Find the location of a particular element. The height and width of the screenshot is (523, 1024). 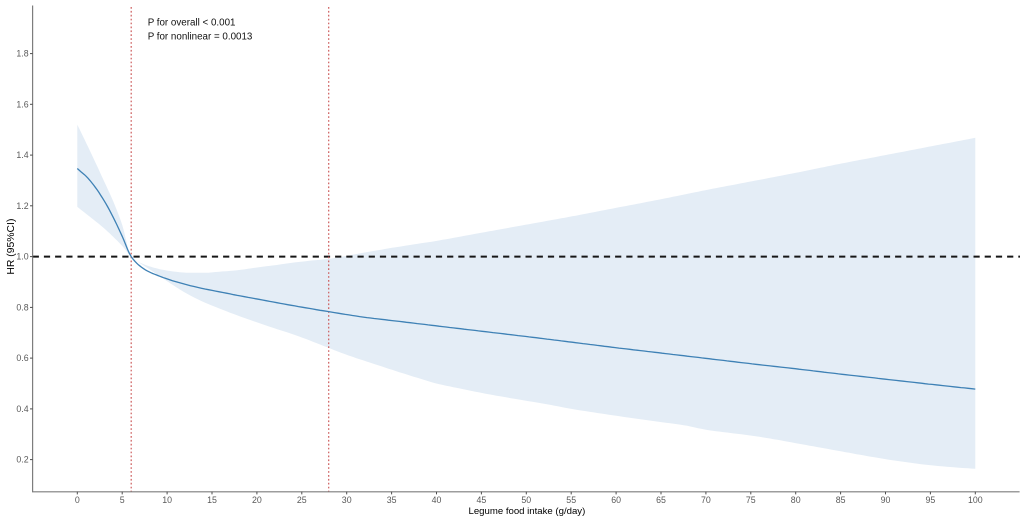

svg-text: 1.0 is located at coordinates (22, 257).